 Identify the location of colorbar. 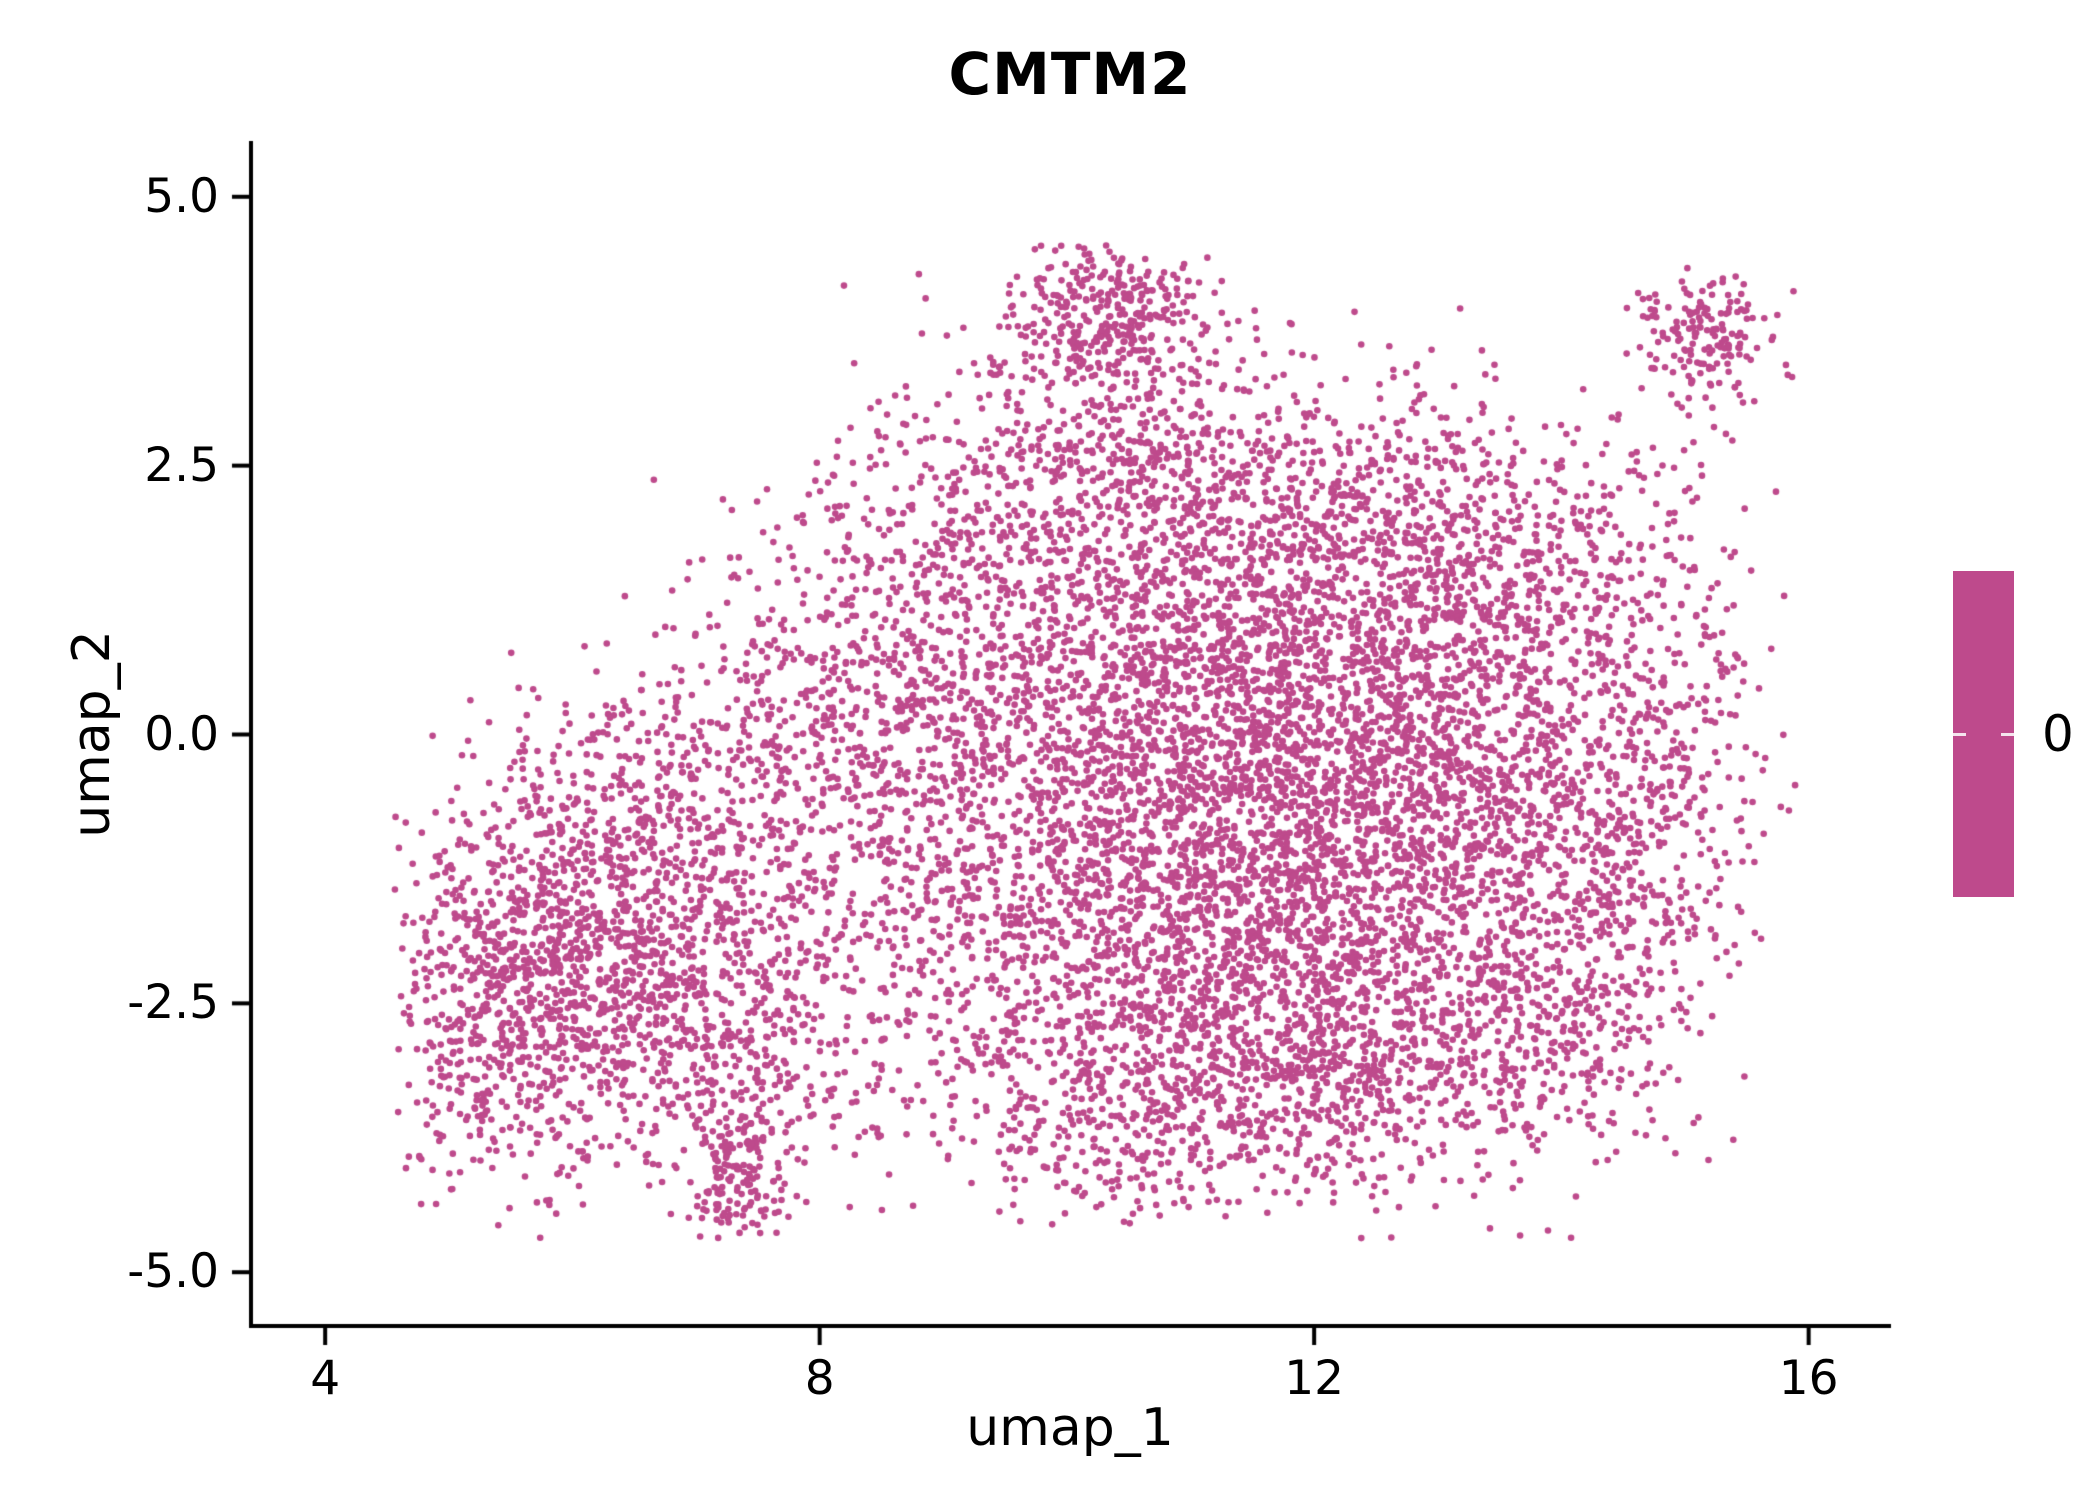
(1983, 734).